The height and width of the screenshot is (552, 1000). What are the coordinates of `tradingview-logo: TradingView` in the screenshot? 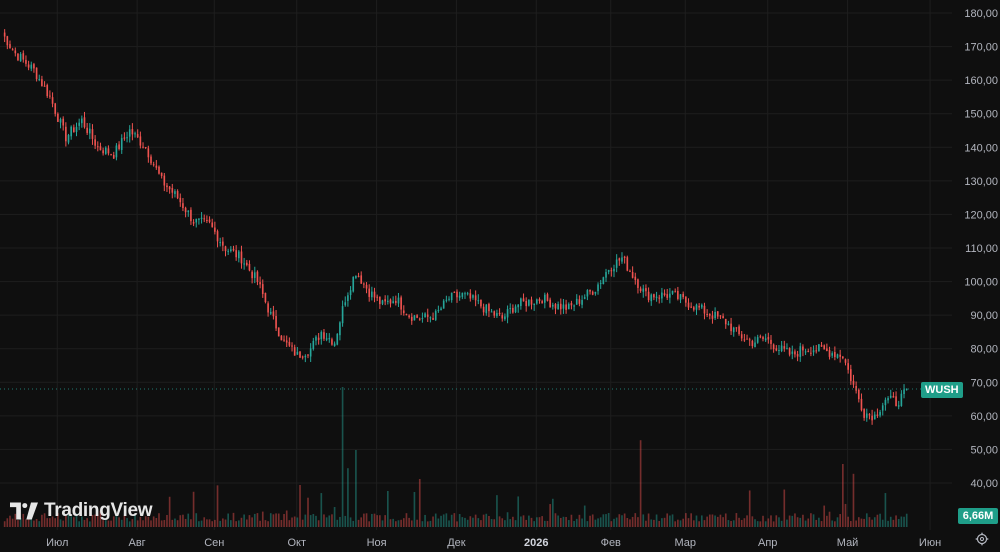 It's located at (81, 511).